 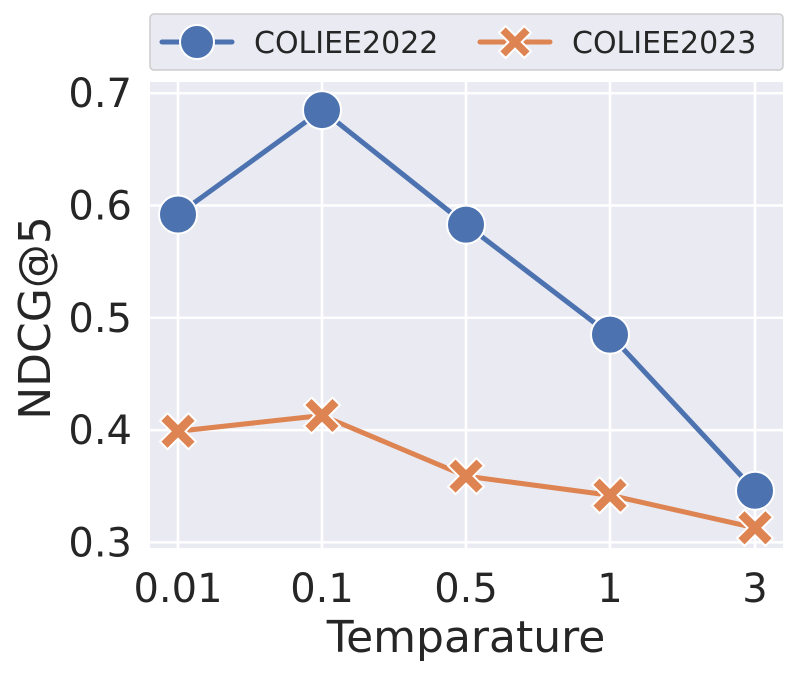 I want to click on x-tick-label: 1, so click(x=609, y=589).